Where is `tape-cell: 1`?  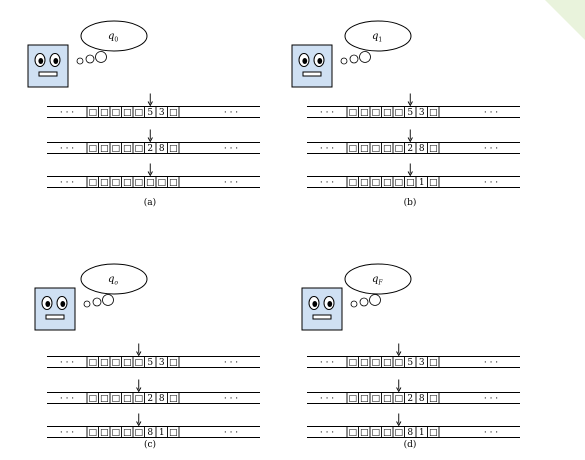
tape-cell: 1 is located at coordinates (422, 433).